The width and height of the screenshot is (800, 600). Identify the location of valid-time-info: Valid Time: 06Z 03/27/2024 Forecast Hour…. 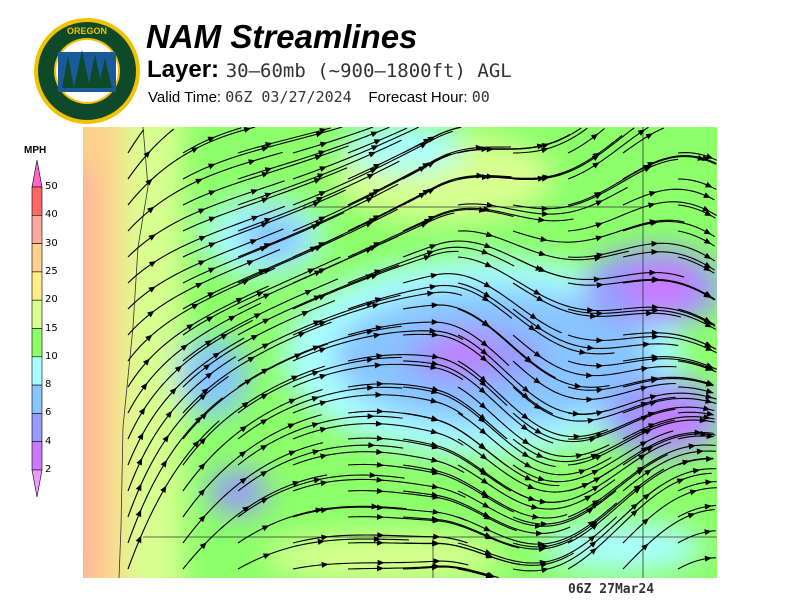
(319, 97).